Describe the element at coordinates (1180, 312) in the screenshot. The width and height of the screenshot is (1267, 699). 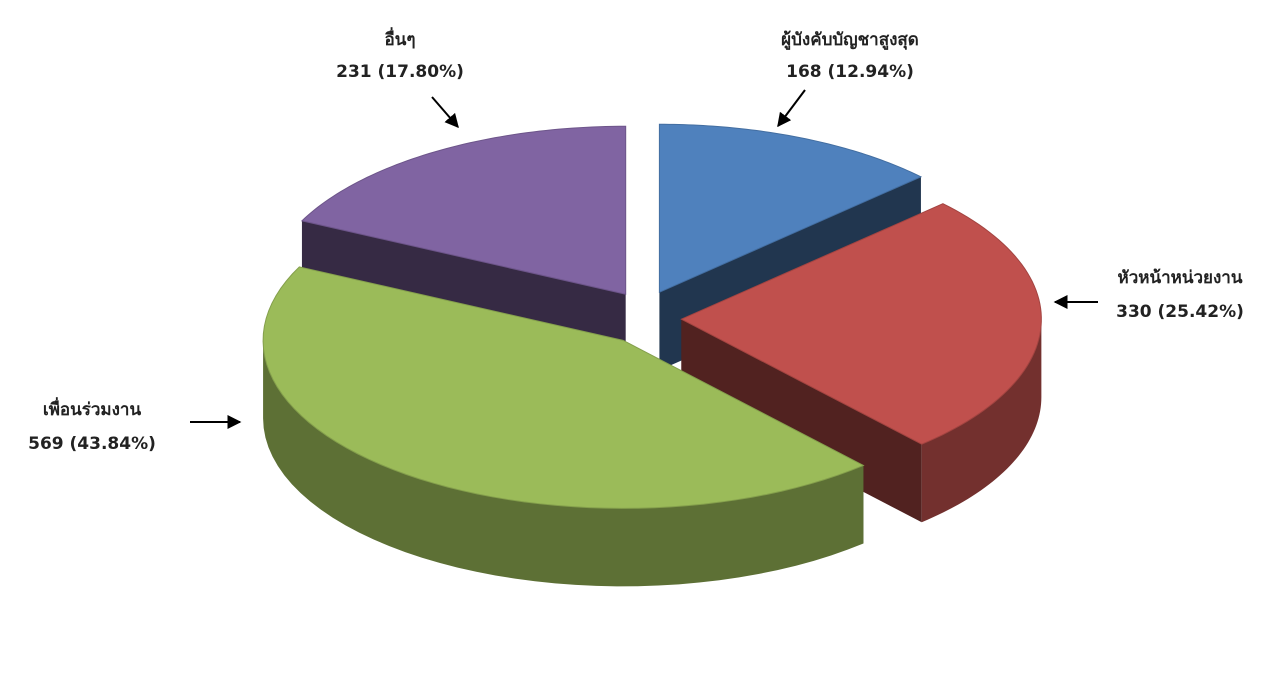
I see `value-label: 330 (25.42%)` at that location.